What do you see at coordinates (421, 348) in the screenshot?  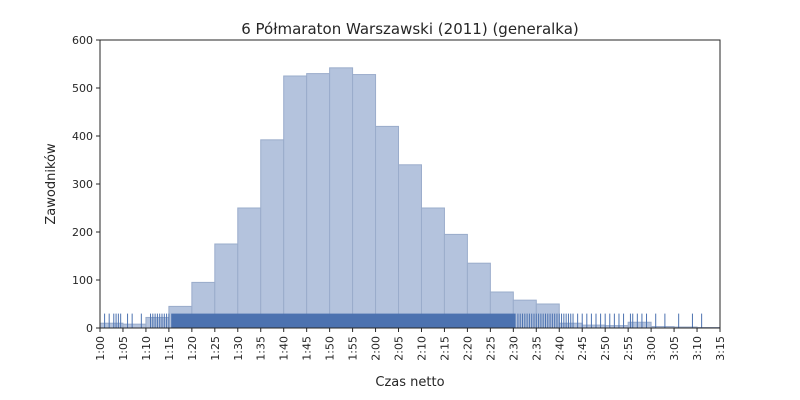 I see `x-tick-label: 2:10` at bounding box center [421, 348].